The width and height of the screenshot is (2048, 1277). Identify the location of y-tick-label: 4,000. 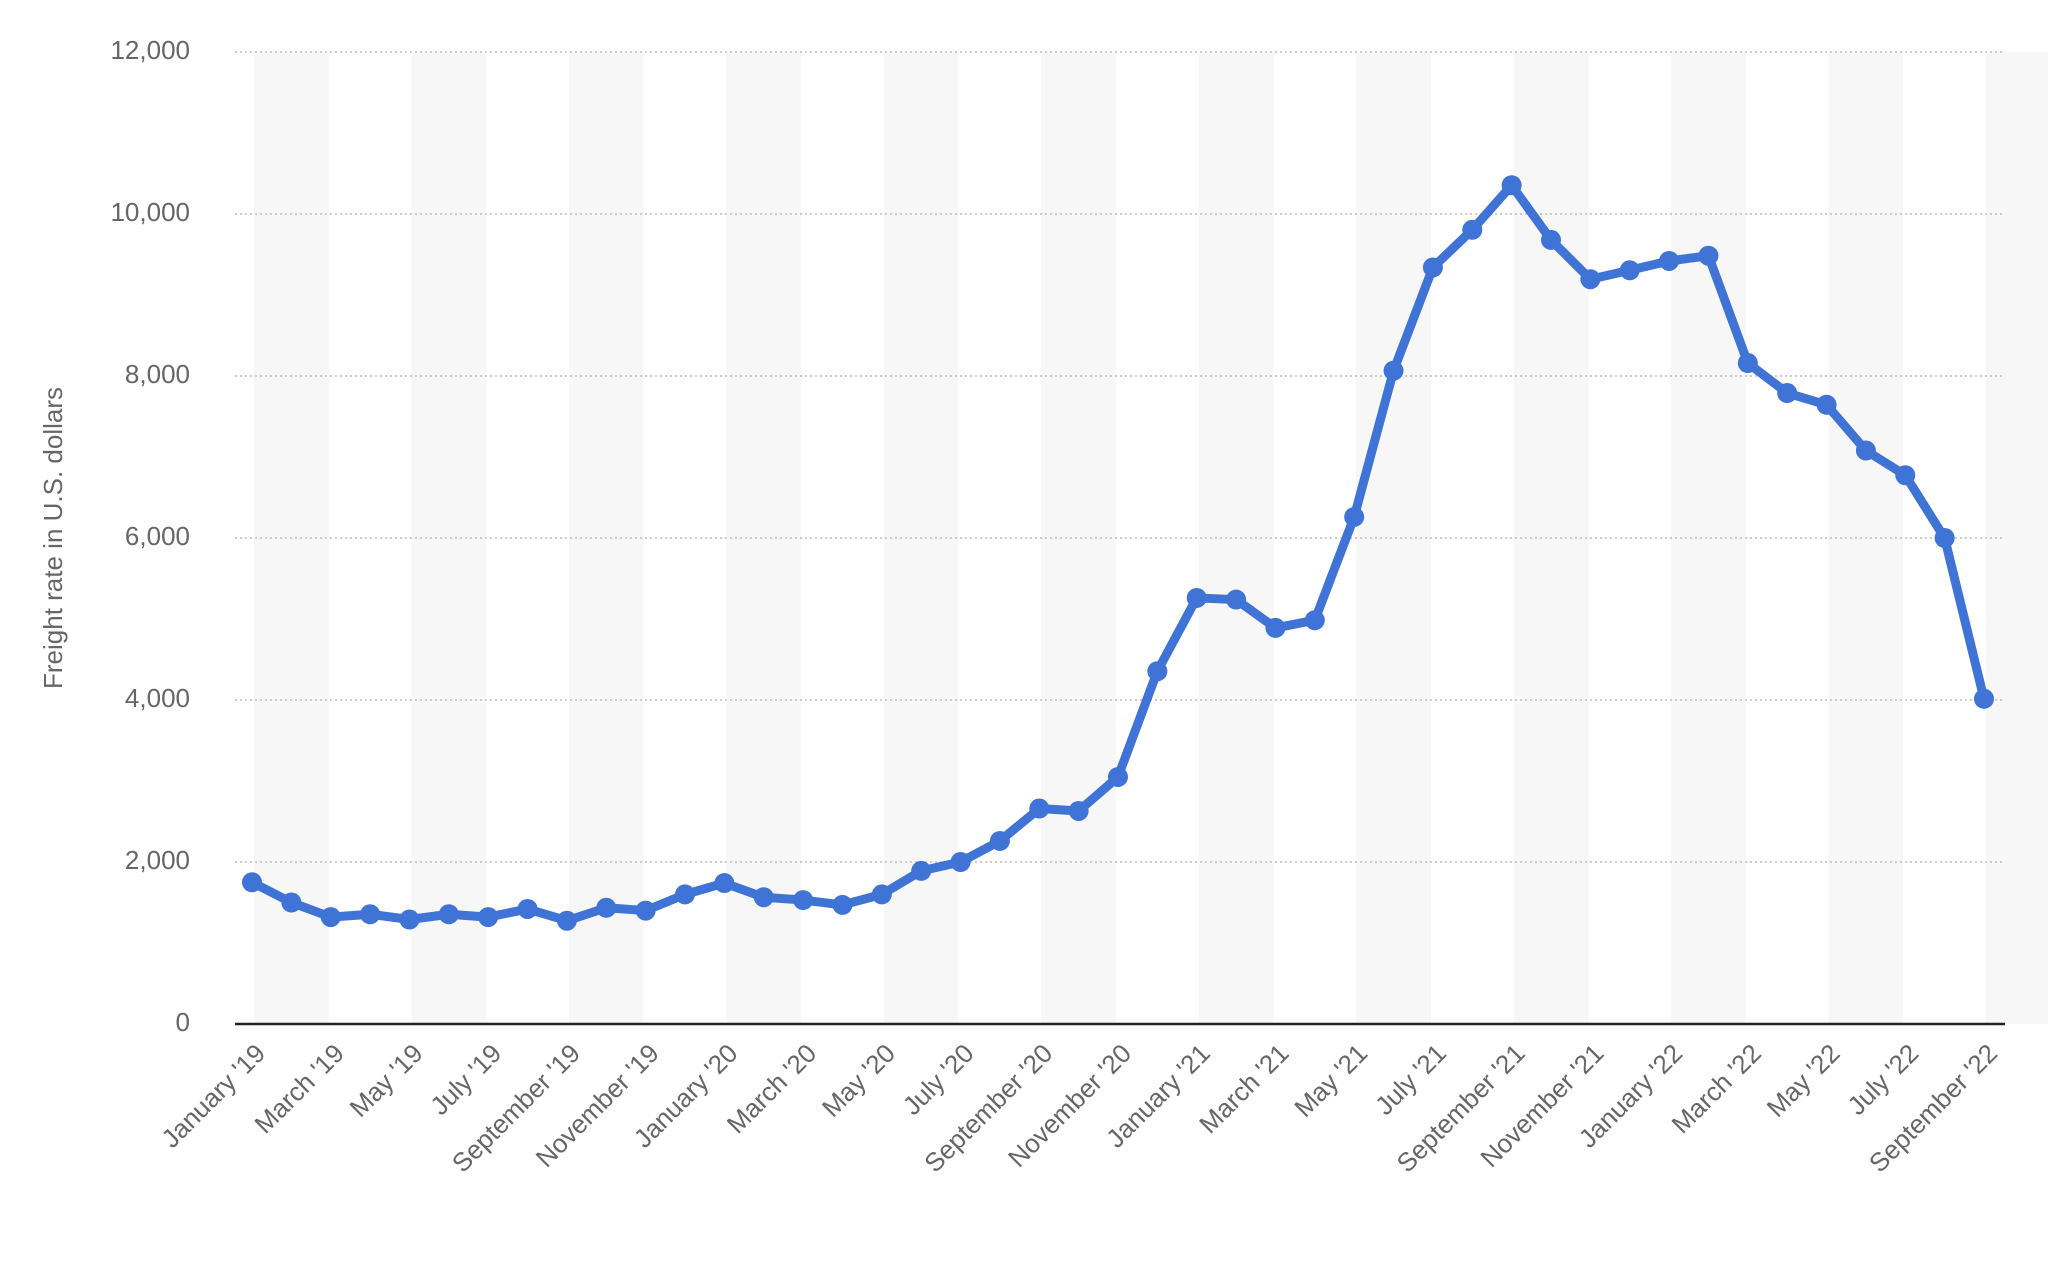
(157, 698).